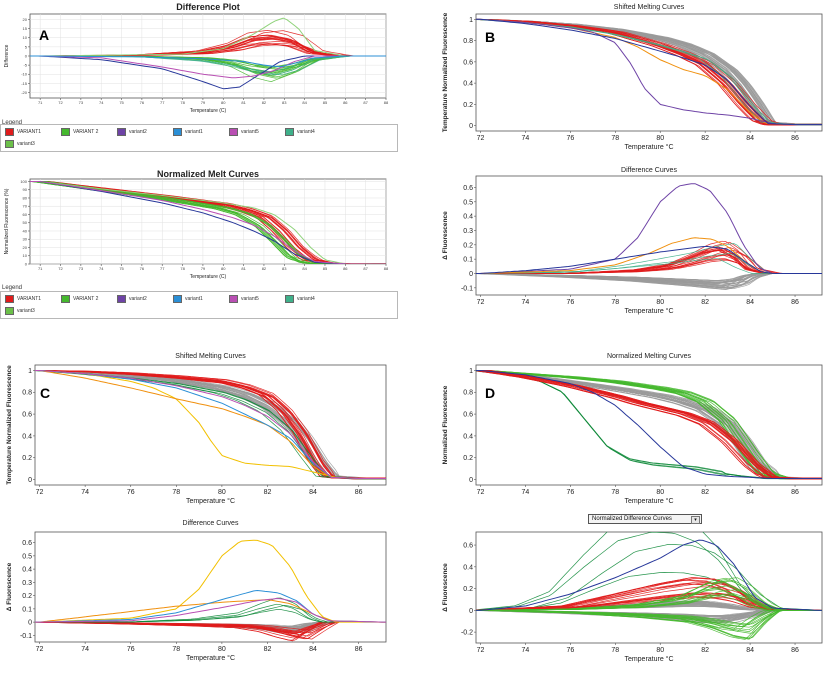 The height and width of the screenshot is (673, 827). I want to click on y-tick-label: 30, so click(25, 239).